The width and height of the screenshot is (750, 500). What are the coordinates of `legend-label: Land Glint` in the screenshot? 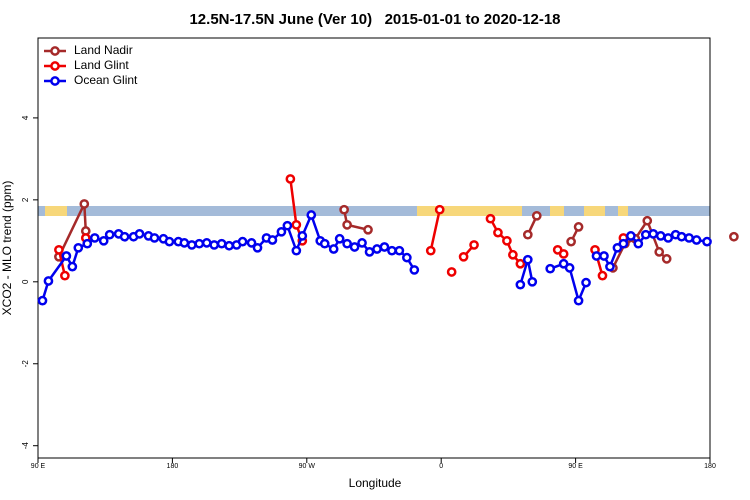 It's located at (101, 65).